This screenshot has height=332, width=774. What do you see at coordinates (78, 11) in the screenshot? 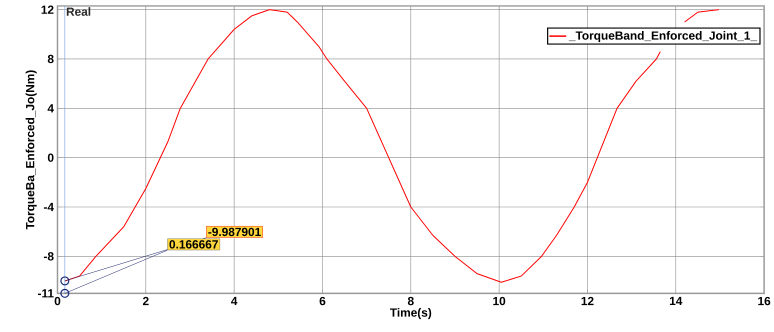
I see `ref-line-label: Real` at bounding box center [78, 11].